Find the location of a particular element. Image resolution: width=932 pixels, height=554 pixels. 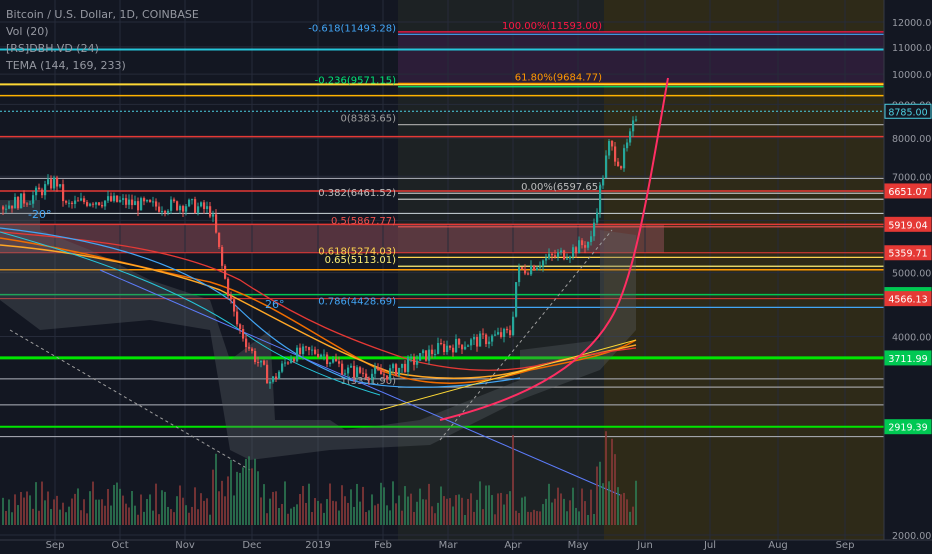

fib-ext-label-1: -0.236(9571.15) is located at coordinates (355, 81).